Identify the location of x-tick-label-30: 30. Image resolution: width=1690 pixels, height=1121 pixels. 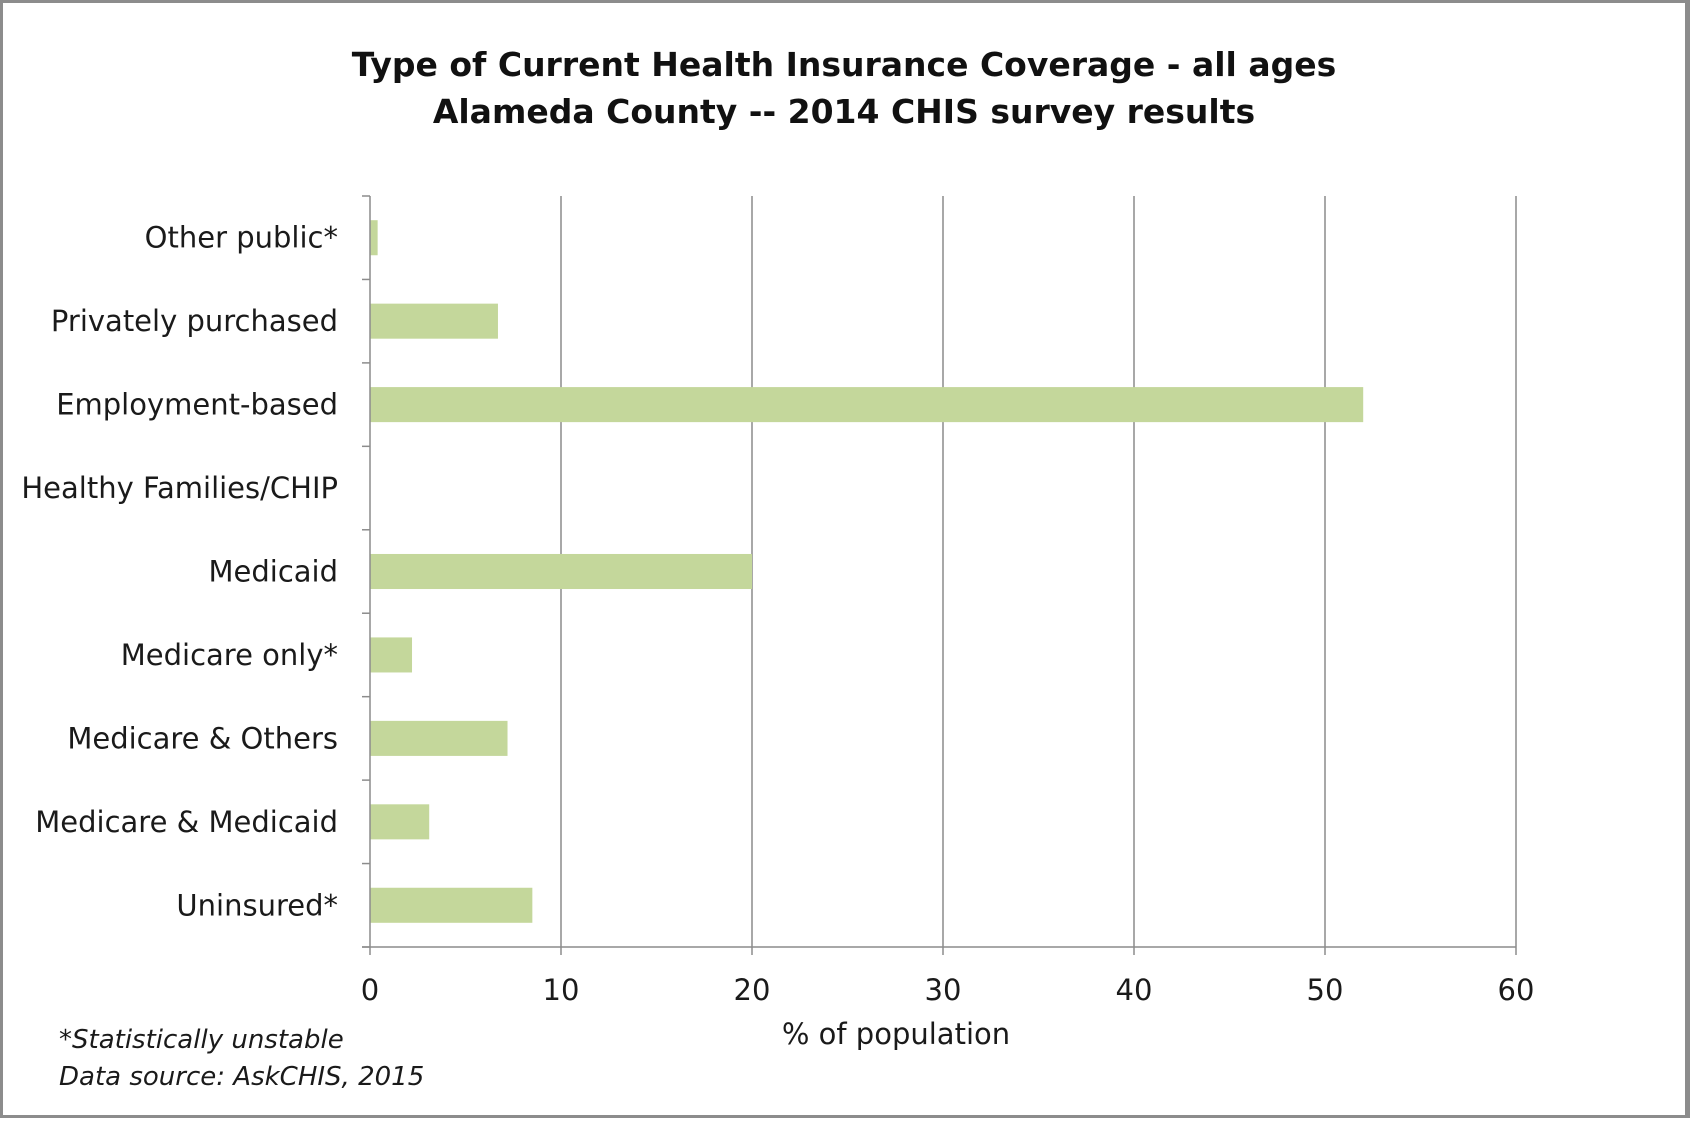
(943, 990).